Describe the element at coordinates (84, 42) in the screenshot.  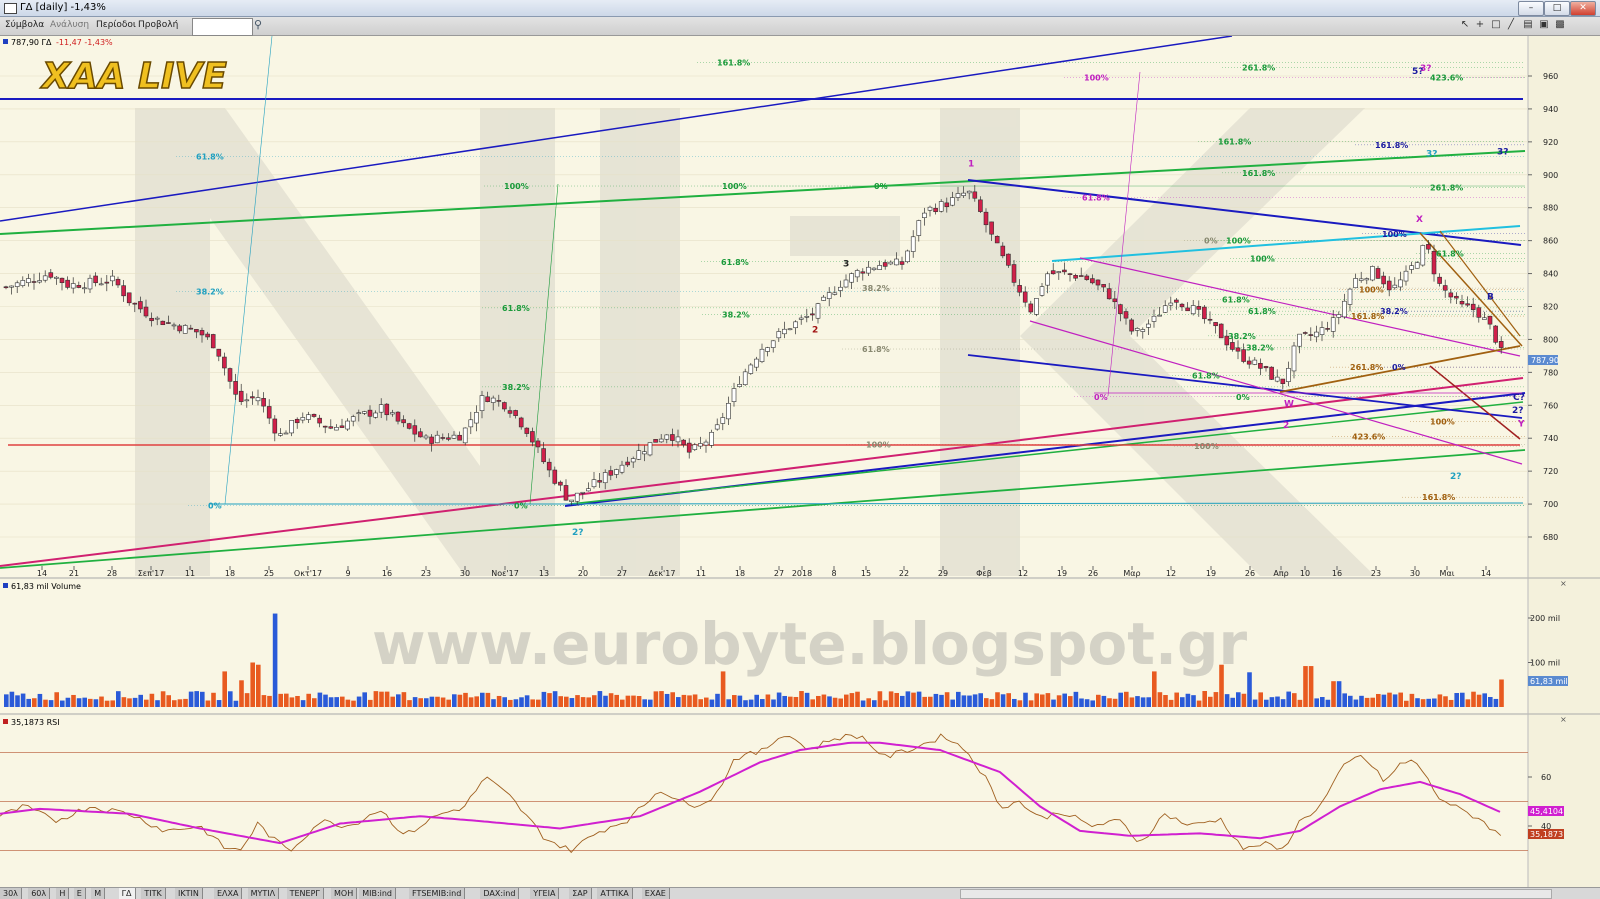
I see `price-change: -11,47 -1,43%` at that location.